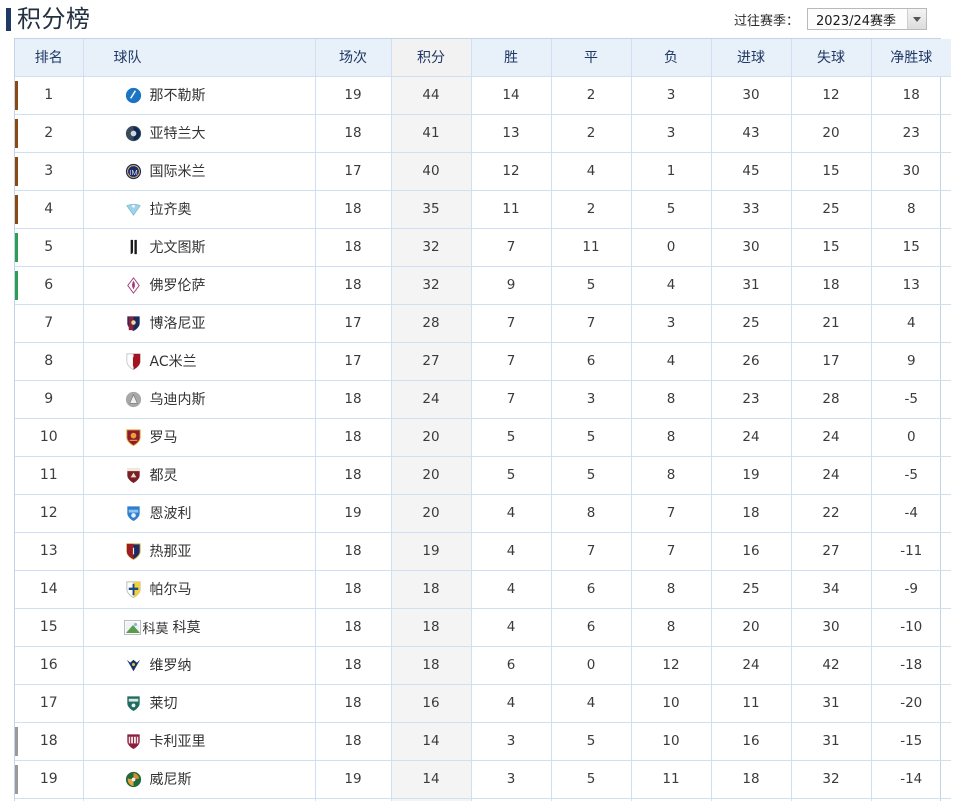 This screenshot has height=801, width=955. What do you see at coordinates (483, 247) in the screenshot?
I see `table-row: 5 尤文图斯 18 32 7 11 0 30 15 15` at bounding box center [483, 247].